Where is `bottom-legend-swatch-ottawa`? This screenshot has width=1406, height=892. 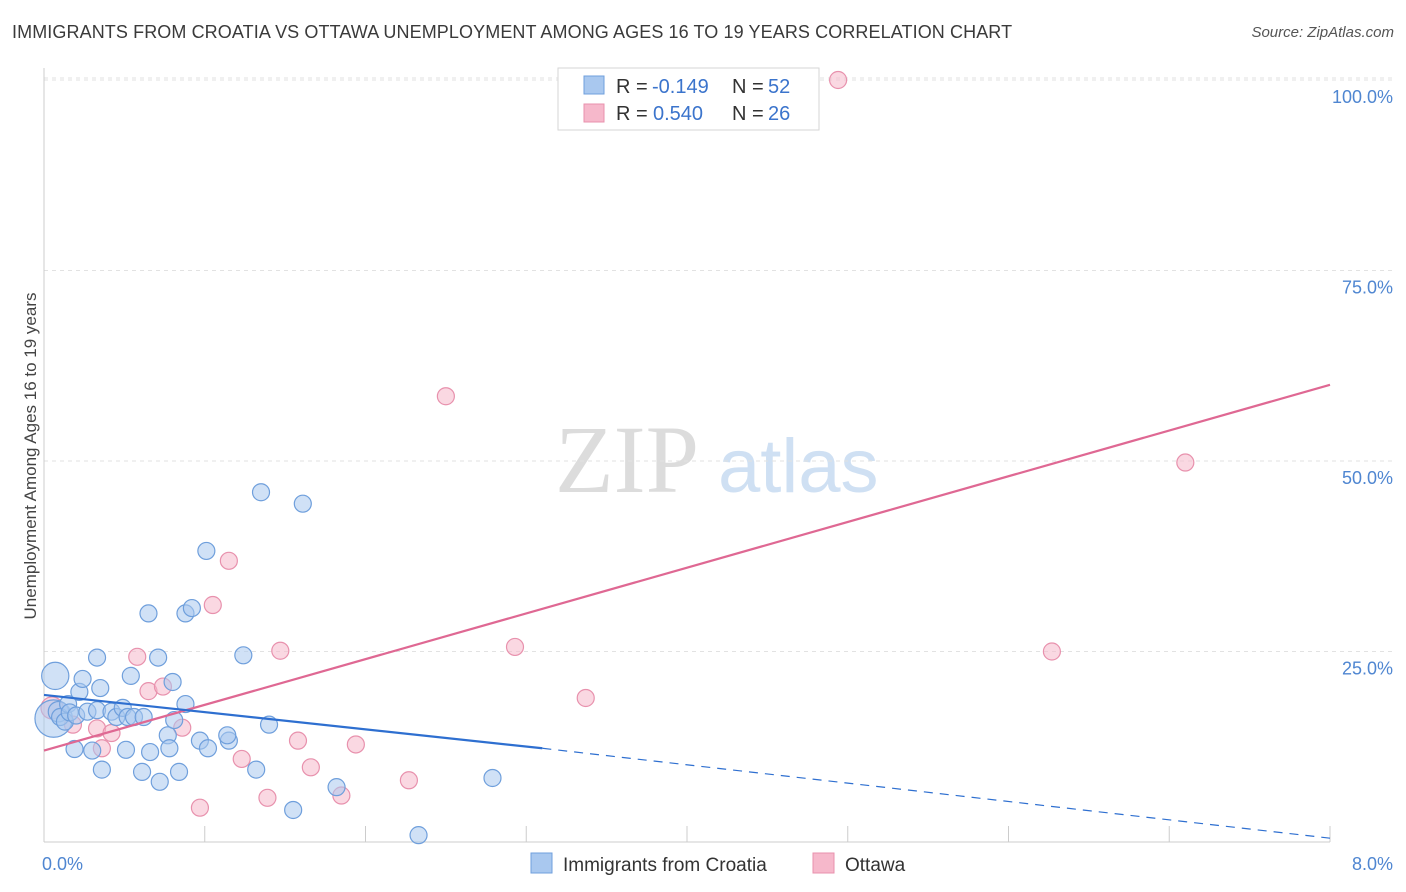 bottom-legend-swatch-ottawa is located at coordinates (823, 863).